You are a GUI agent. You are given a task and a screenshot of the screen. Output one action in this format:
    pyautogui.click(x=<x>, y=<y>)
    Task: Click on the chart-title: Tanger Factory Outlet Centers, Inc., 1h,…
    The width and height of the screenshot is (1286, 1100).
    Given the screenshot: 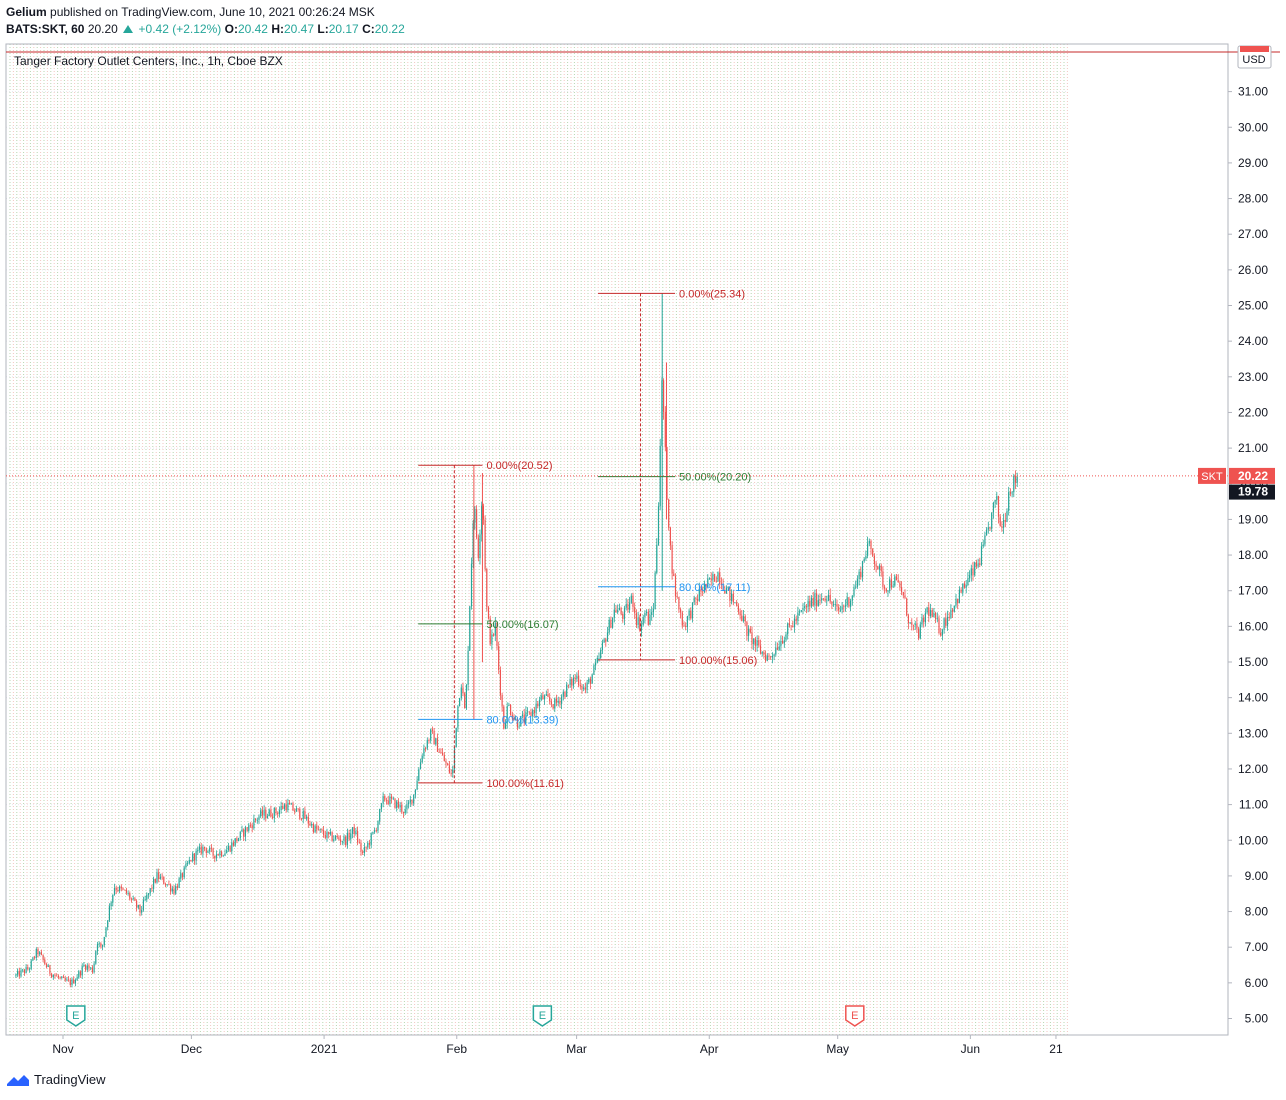 What is the action you would take?
    pyautogui.click(x=148, y=61)
    